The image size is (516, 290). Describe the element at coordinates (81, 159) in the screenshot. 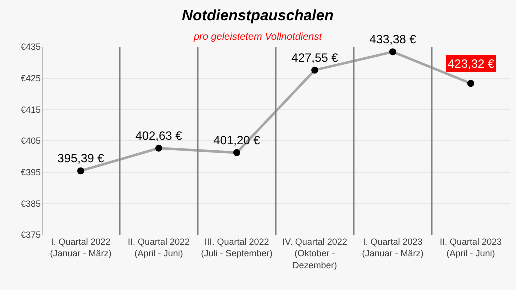

I see `data-label: 395,39 €` at that location.